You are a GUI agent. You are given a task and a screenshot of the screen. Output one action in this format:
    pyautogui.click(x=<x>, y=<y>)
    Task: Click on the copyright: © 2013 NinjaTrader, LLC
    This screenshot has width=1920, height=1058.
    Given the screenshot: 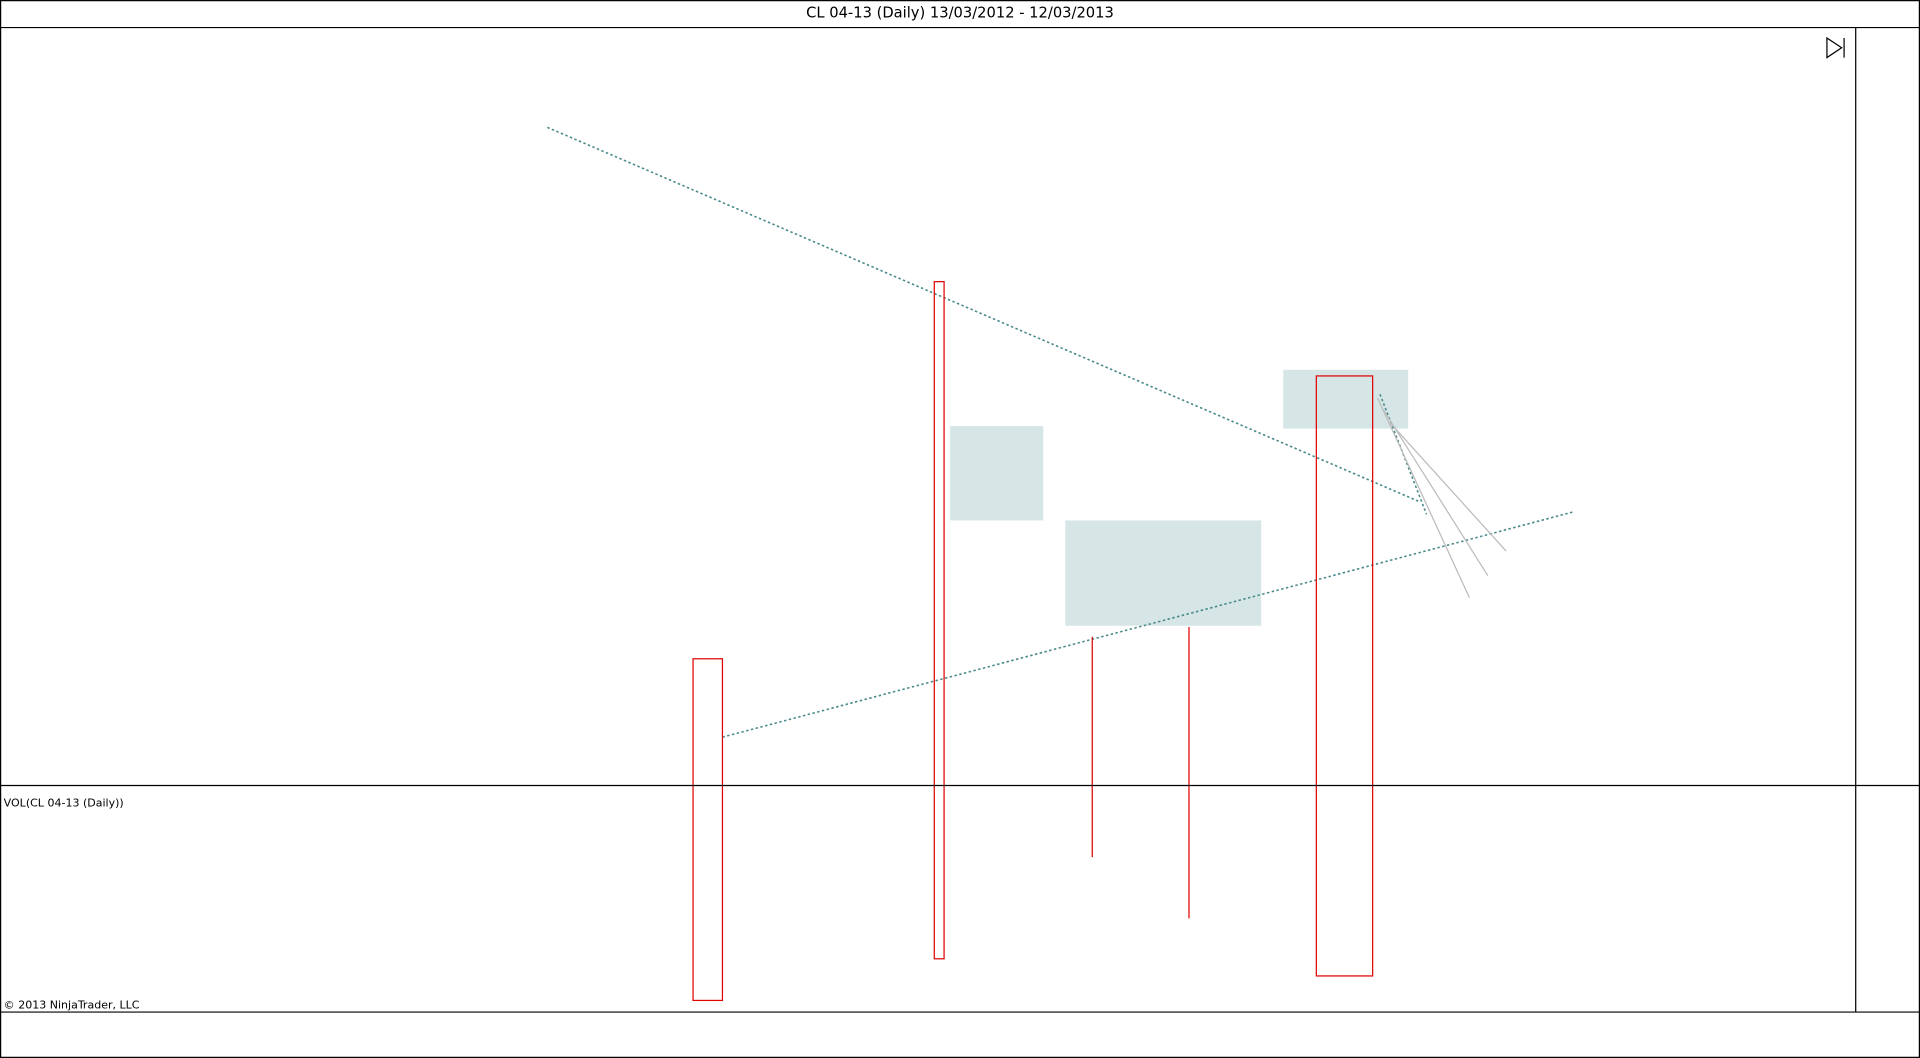 What is the action you would take?
    pyautogui.click(x=72, y=1004)
    